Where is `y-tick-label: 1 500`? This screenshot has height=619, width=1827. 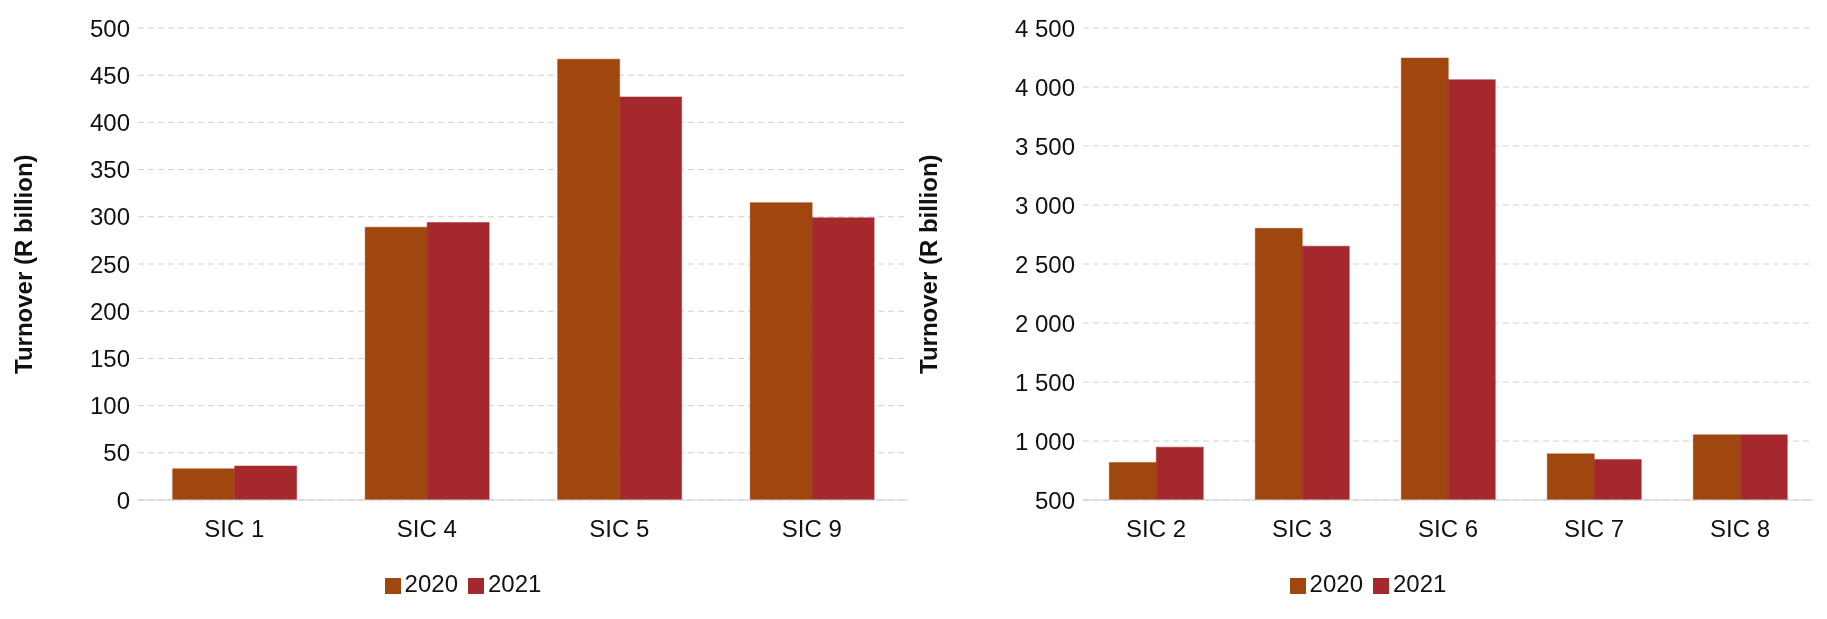
y-tick-label: 1 500 is located at coordinates (1044, 382).